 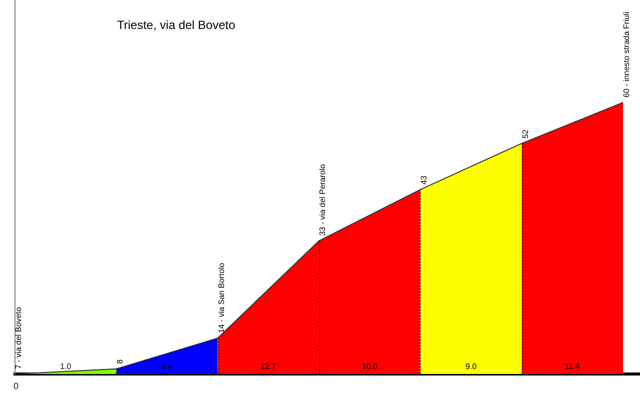 What do you see at coordinates (176, 25) in the screenshot?
I see `text: Trieste, via del Boveto` at bounding box center [176, 25].